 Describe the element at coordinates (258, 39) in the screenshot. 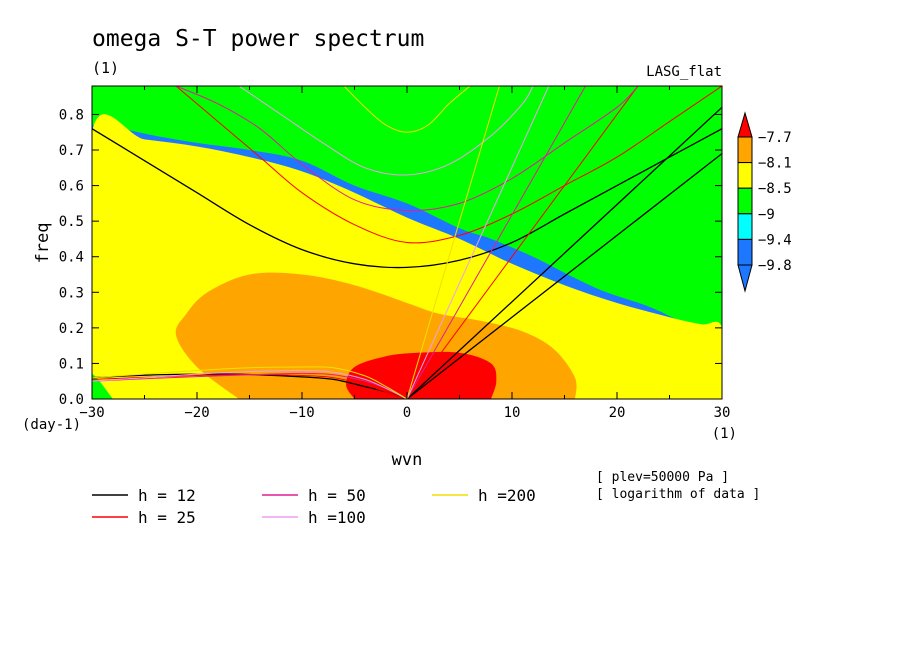

I see `chart-title: omega S-T power spectrum` at that location.